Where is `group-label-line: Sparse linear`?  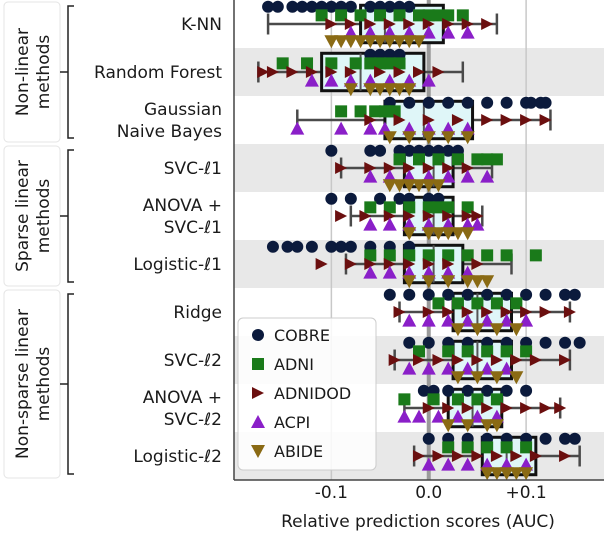 group-label-line: Sparse linear is located at coordinates (23, 216).